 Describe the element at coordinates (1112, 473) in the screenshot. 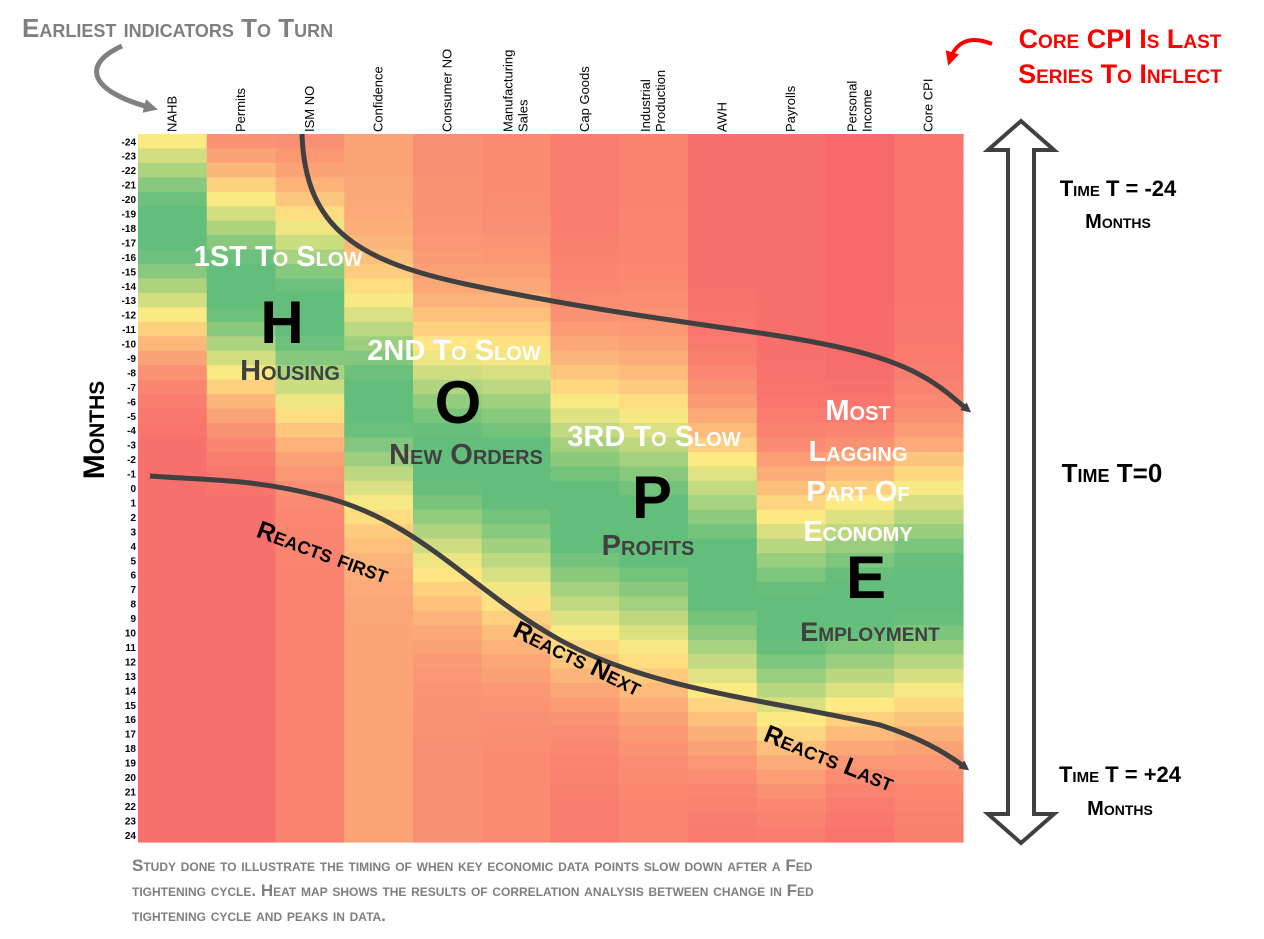

I see `time-zero-label: Time T=0` at that location.